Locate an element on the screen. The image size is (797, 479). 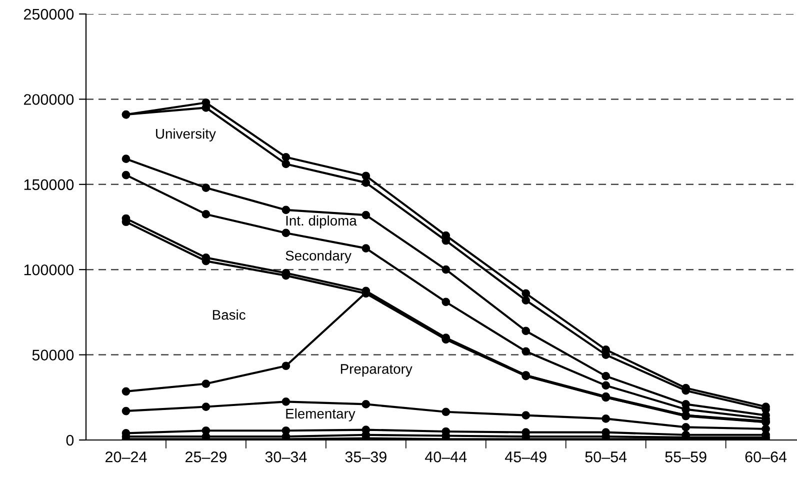
x-tick-label: 40–44 is located at coordinates (446, 457).